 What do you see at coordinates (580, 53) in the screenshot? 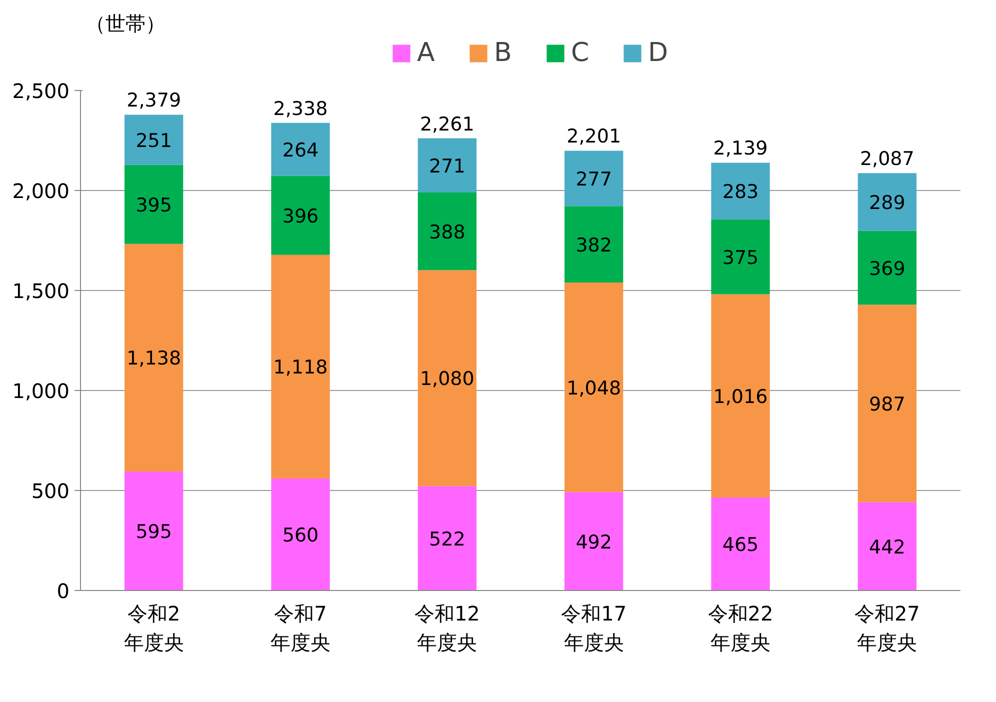
I see `legend-label: C` at bounding box center [580, 53].